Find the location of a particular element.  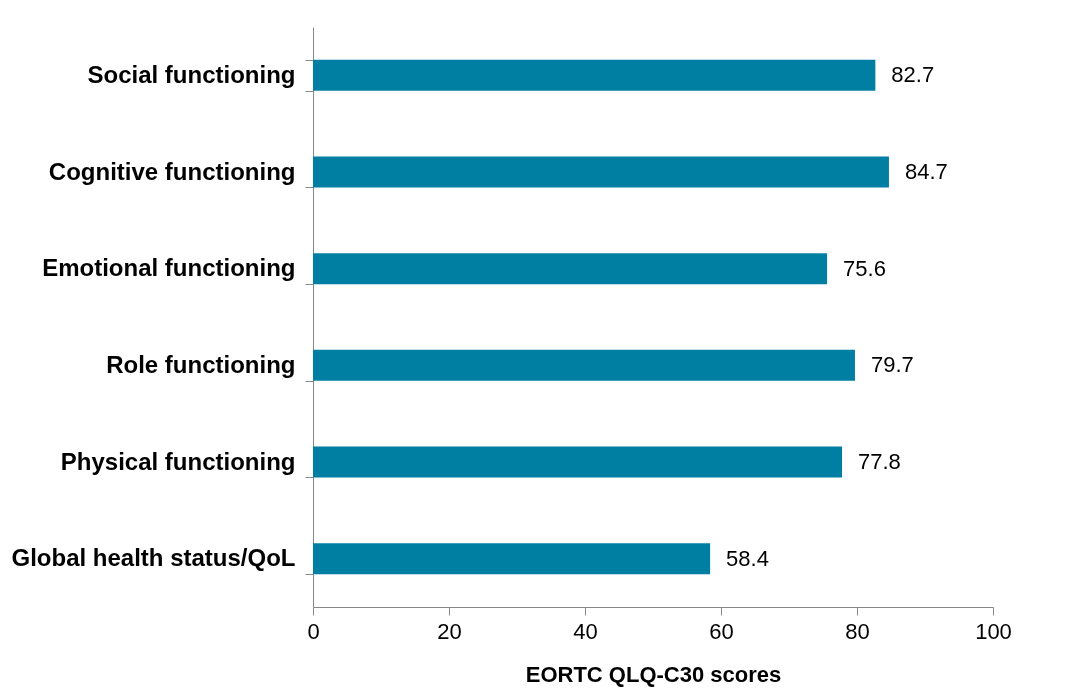

x-tick-label: 20 is located at coordinates (449, 631).